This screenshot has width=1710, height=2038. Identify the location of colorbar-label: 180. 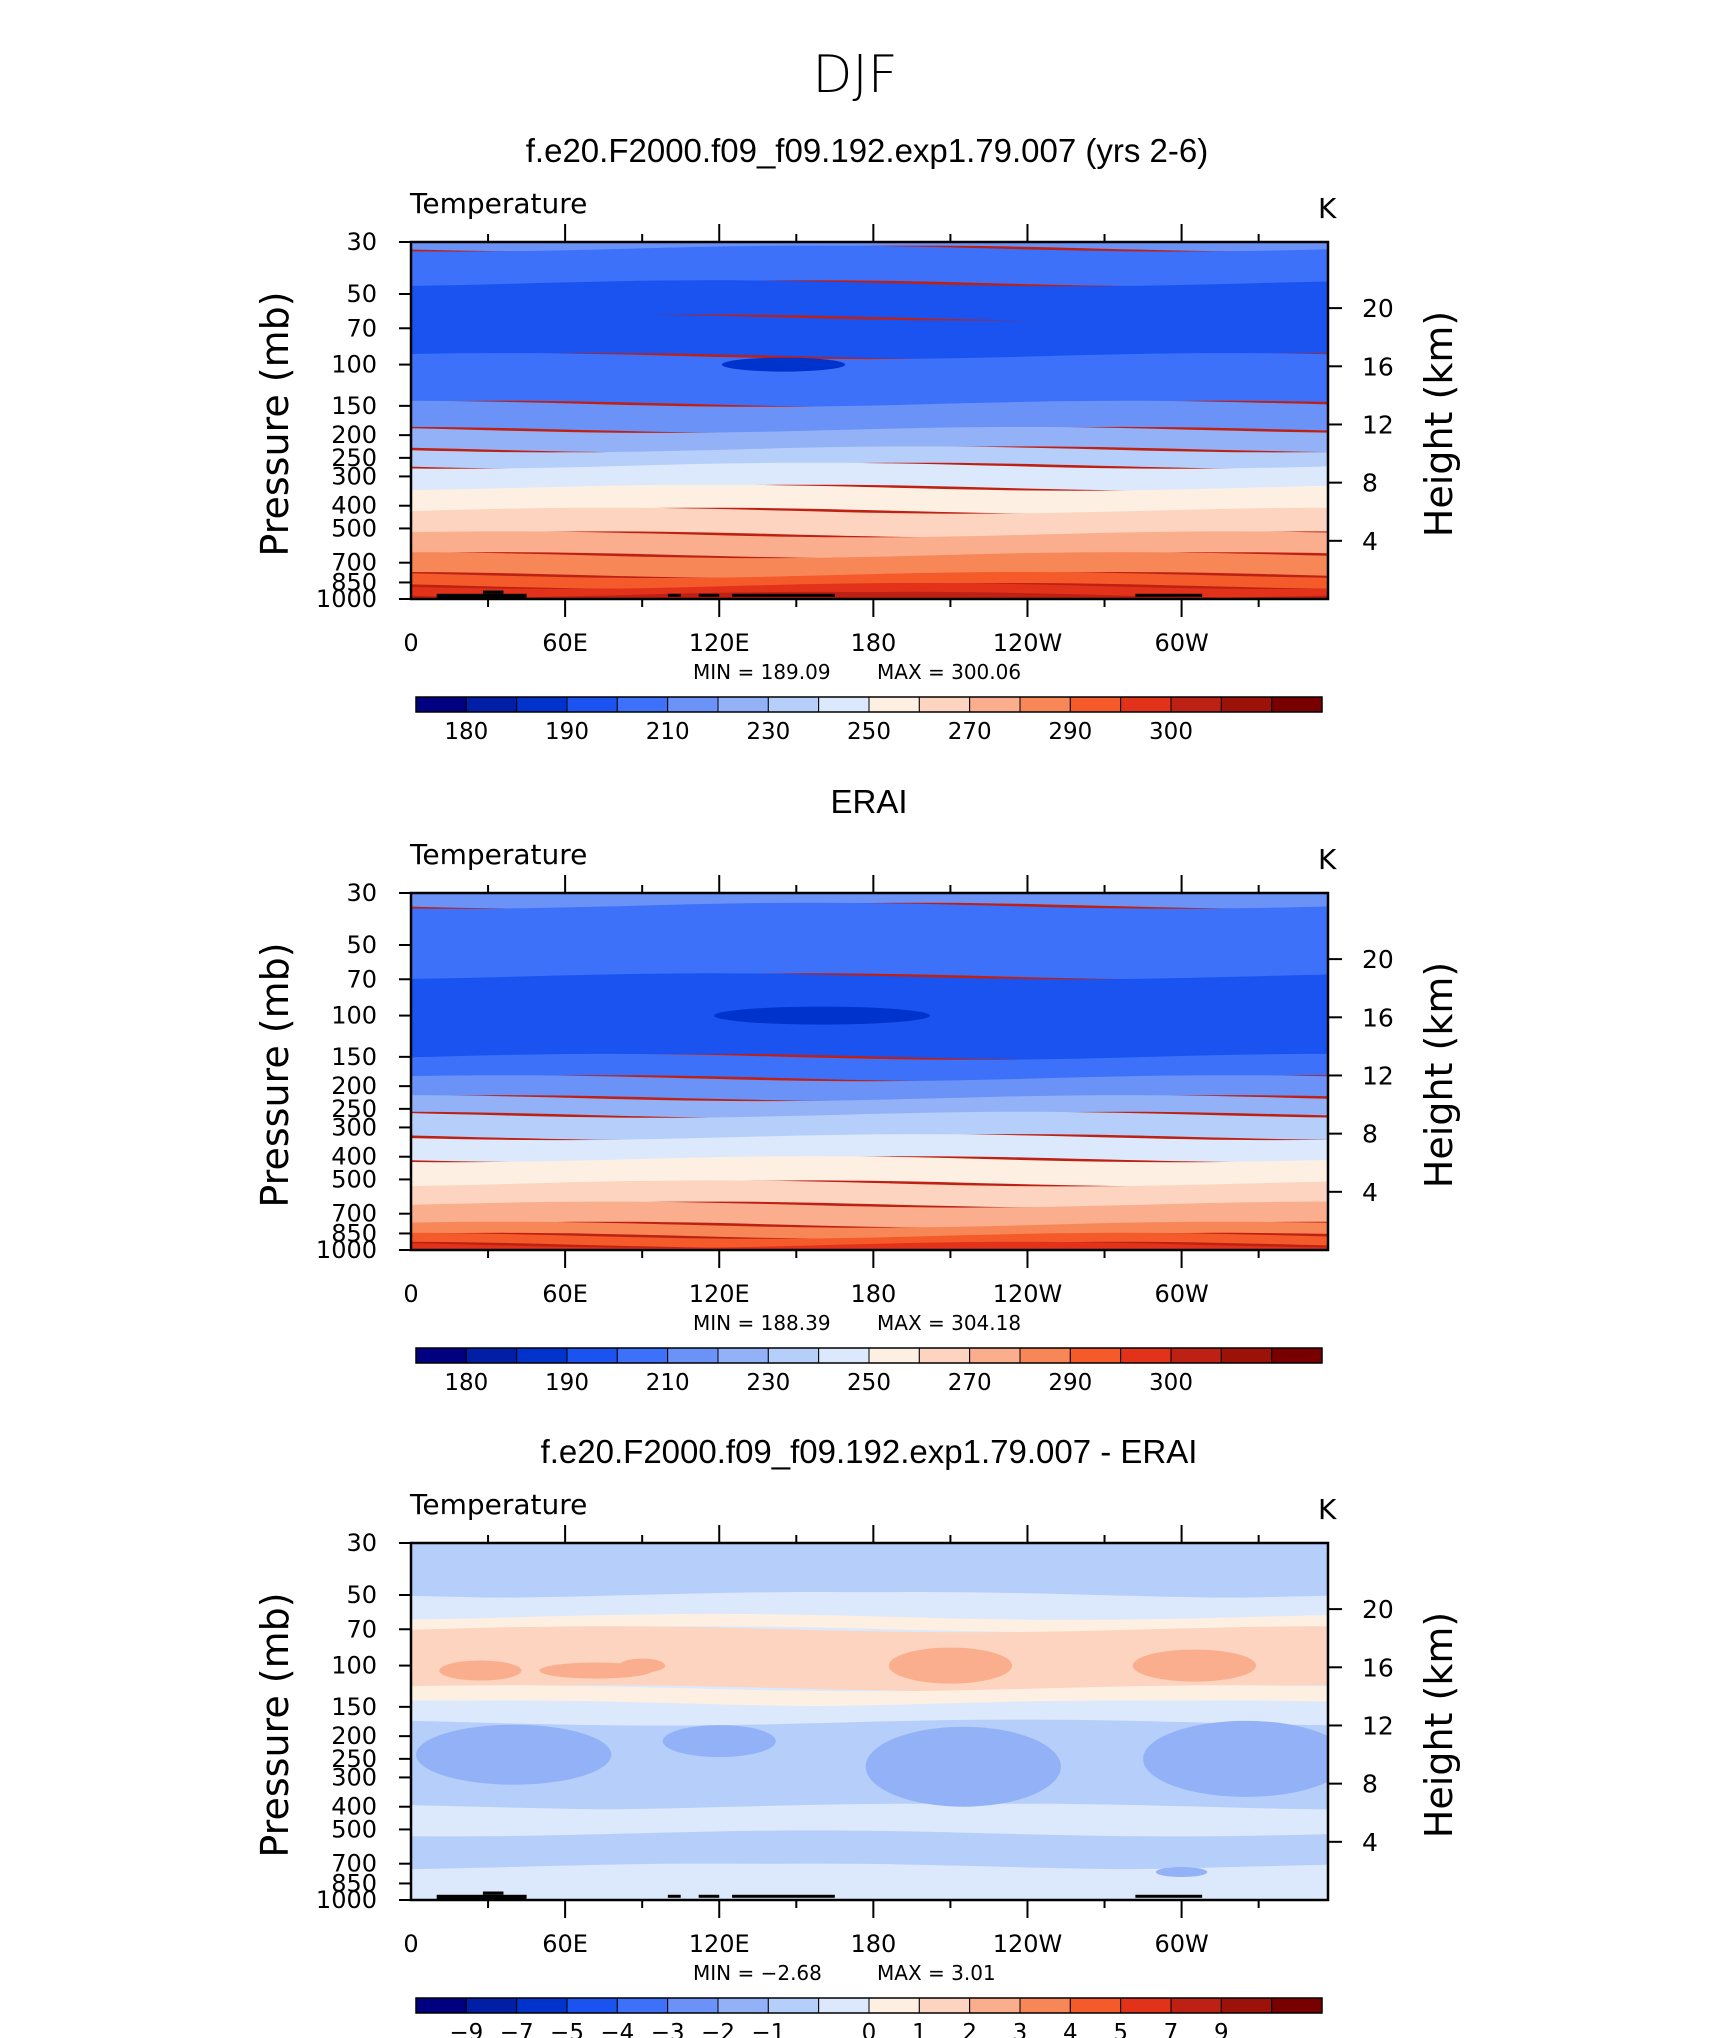
(466, 1383).